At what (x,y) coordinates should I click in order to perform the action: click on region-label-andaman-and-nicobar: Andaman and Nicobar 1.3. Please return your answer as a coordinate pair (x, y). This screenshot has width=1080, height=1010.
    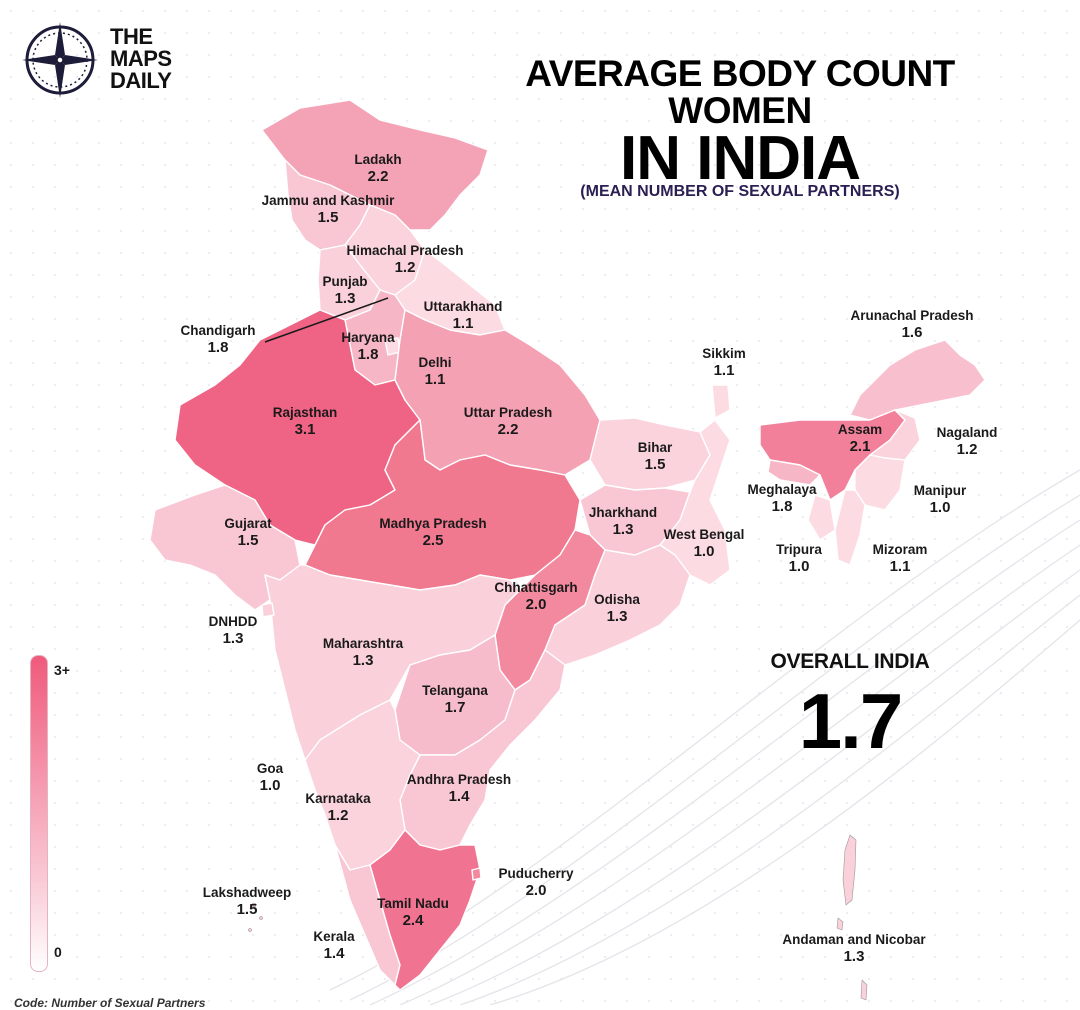
    Looking at the image, I should click on (853, 949).